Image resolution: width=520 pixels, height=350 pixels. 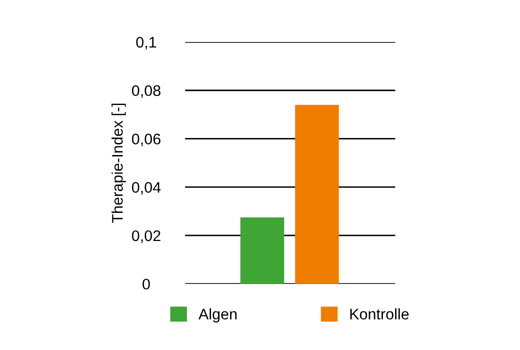 I want to click on y-tick-label: 0,02, so click(x=146, y=236).